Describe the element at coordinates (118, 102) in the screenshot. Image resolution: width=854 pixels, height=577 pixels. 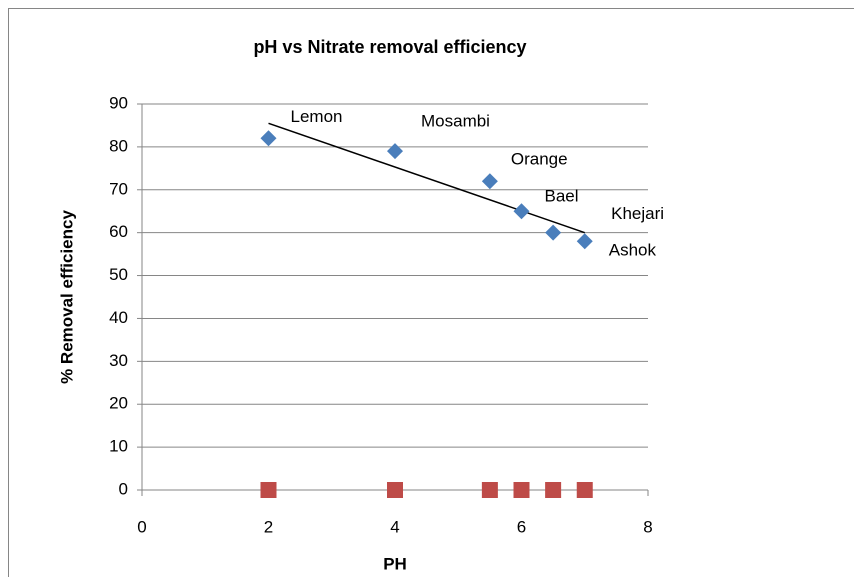
I see `y-tick-label: 90` at that location.